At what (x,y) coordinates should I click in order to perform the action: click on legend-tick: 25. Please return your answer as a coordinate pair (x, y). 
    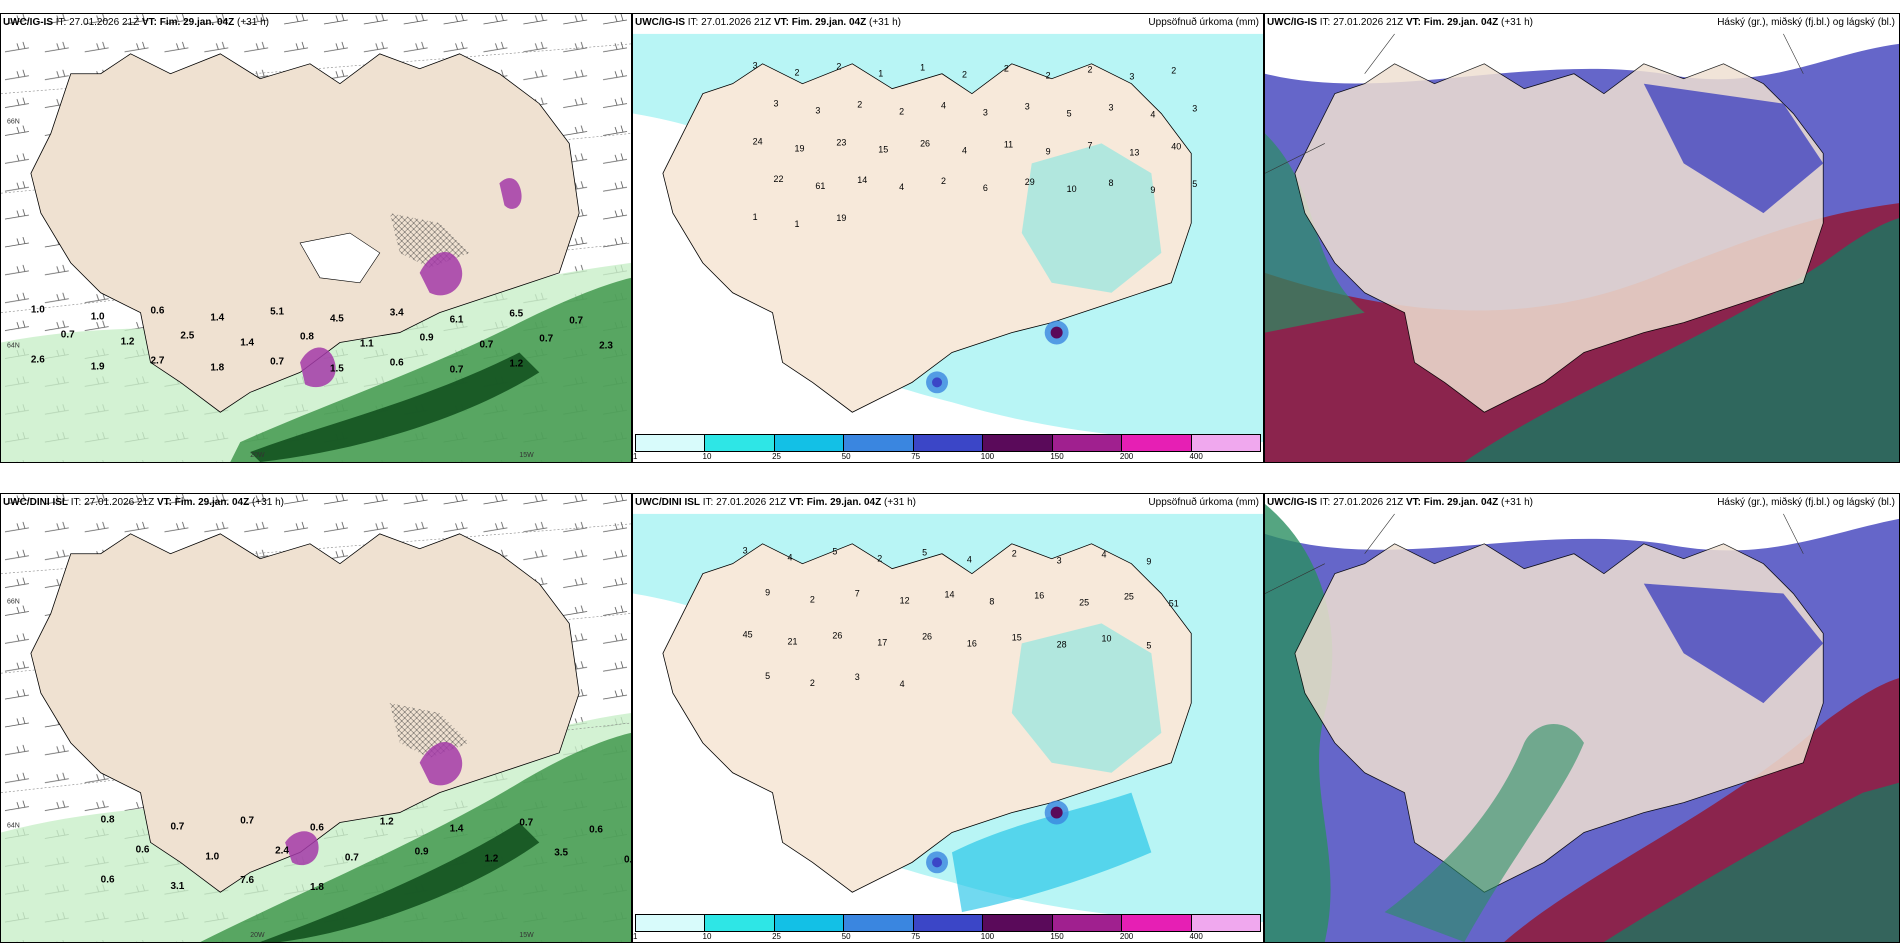
    Looking at the image, I should click on (777, 936).